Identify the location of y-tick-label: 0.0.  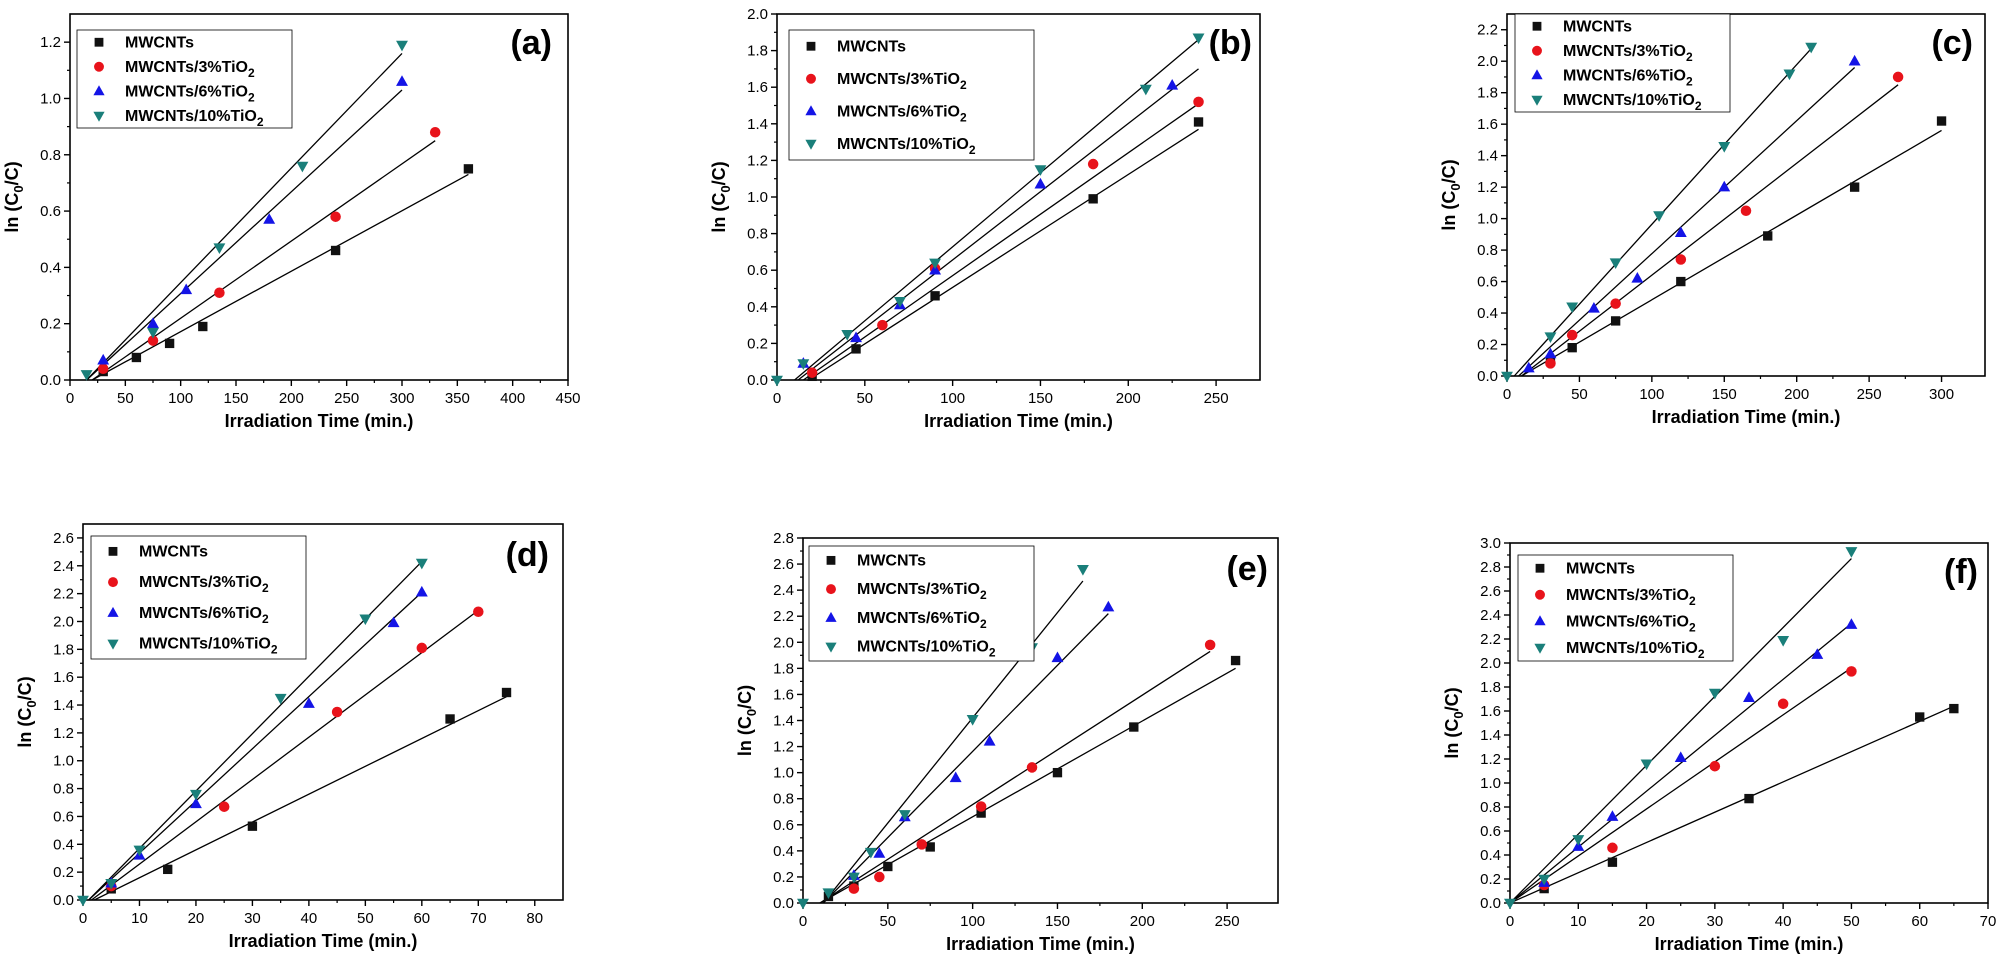
(757, 380).